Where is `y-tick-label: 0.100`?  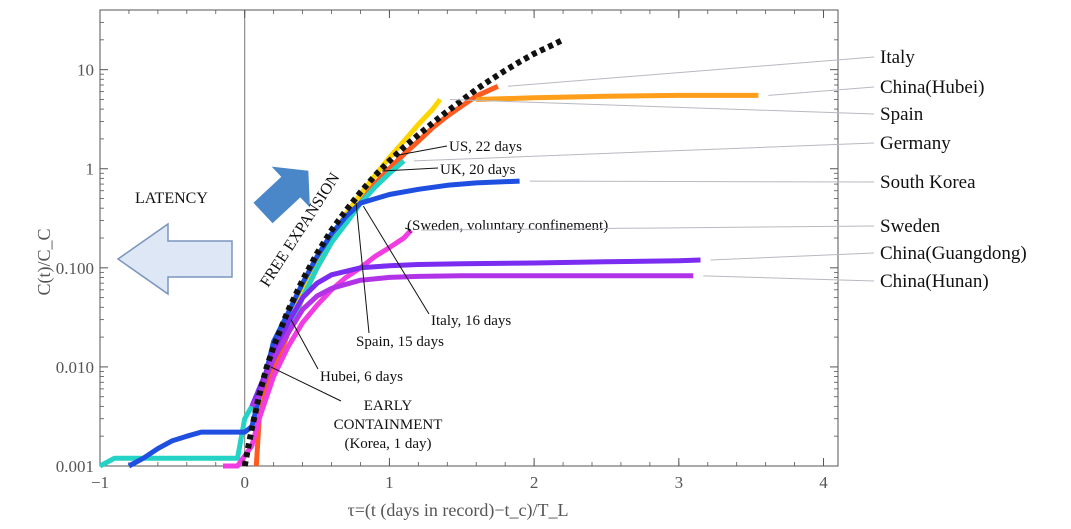 y-tick-label: 0.100 is located at coordinates (75, 268).